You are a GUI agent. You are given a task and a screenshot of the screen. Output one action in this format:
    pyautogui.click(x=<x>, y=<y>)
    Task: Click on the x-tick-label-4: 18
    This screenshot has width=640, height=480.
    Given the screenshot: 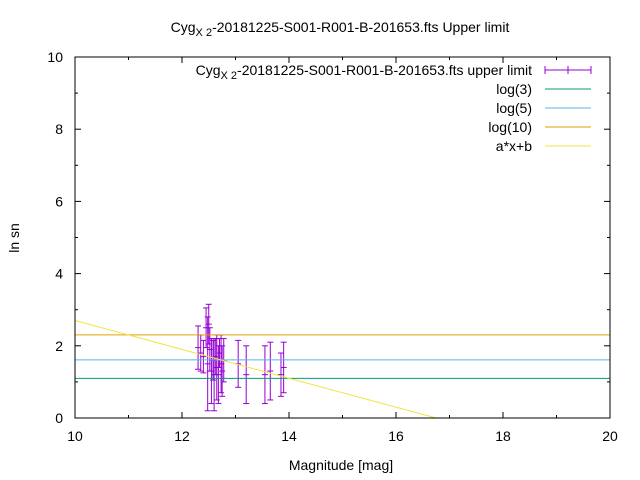 What is the action you would take?
    pyautogui.click(x=503, y=436)
    